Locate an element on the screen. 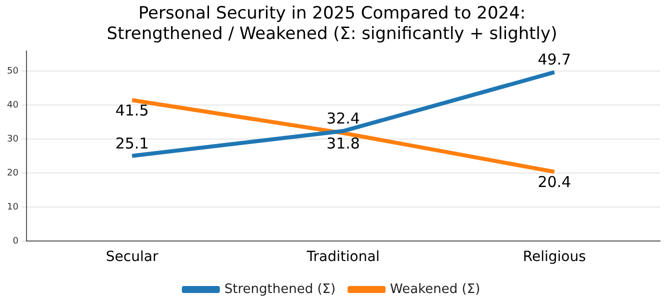  data-label: 41.5 is located at coordinates (132, 110).